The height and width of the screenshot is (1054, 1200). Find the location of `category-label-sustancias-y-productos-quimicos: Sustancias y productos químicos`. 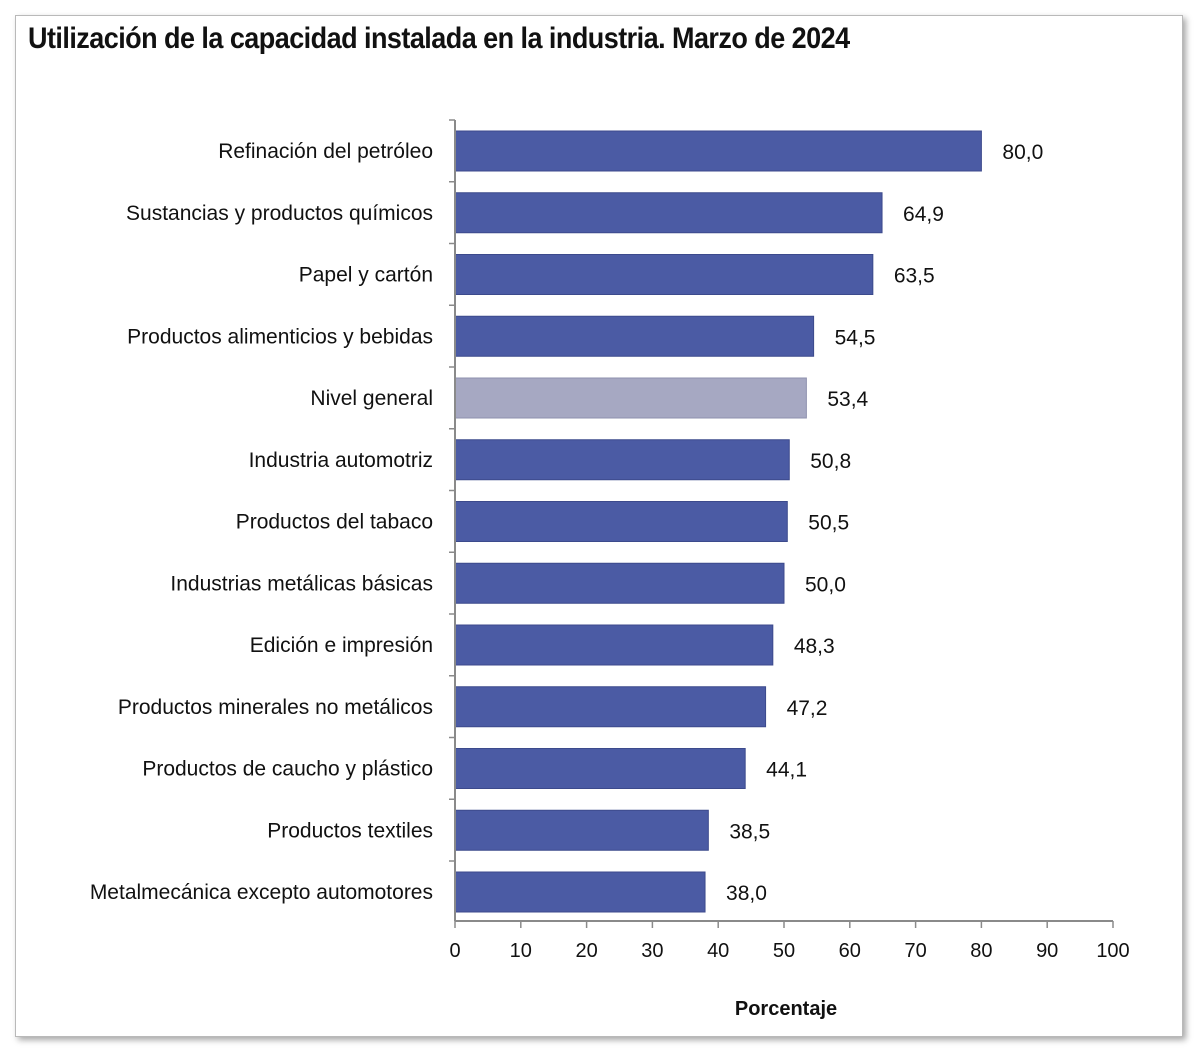

category-label-sustancias-y-productos-quimicos: Sustancias y productos químicos is located at coordinates (279, 213).